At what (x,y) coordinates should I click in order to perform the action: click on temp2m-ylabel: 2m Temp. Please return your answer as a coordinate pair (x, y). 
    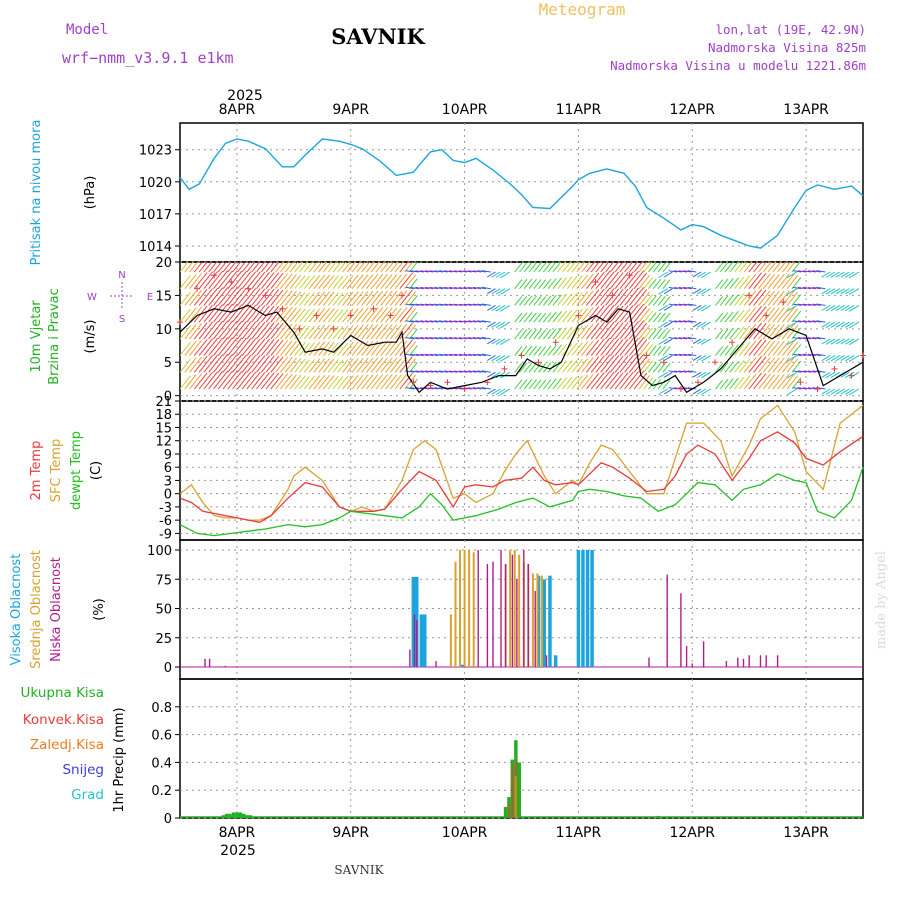
    Looking at the image, I should click on (36, 471).